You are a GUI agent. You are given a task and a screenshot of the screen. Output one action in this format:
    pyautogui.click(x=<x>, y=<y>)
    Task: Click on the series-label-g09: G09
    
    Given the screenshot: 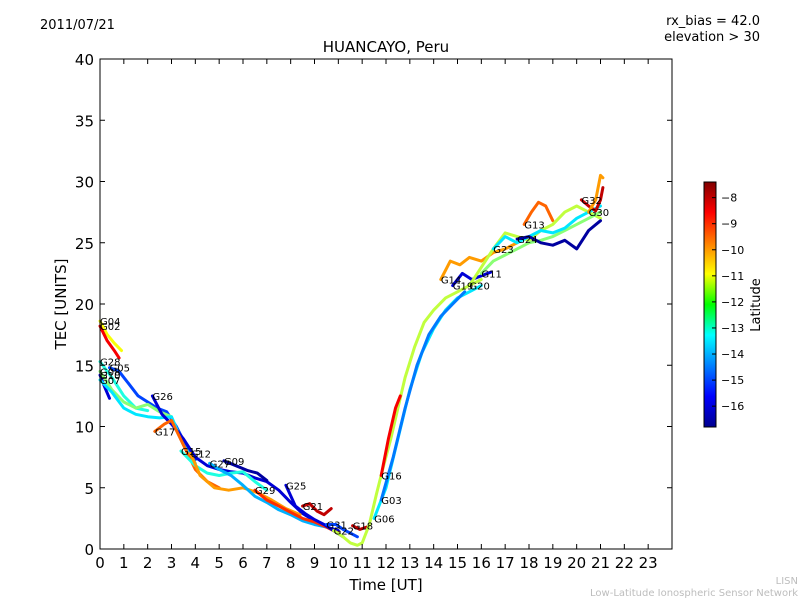 What is the action you would take?
    pyautogui.click(x=234, y=462)
    